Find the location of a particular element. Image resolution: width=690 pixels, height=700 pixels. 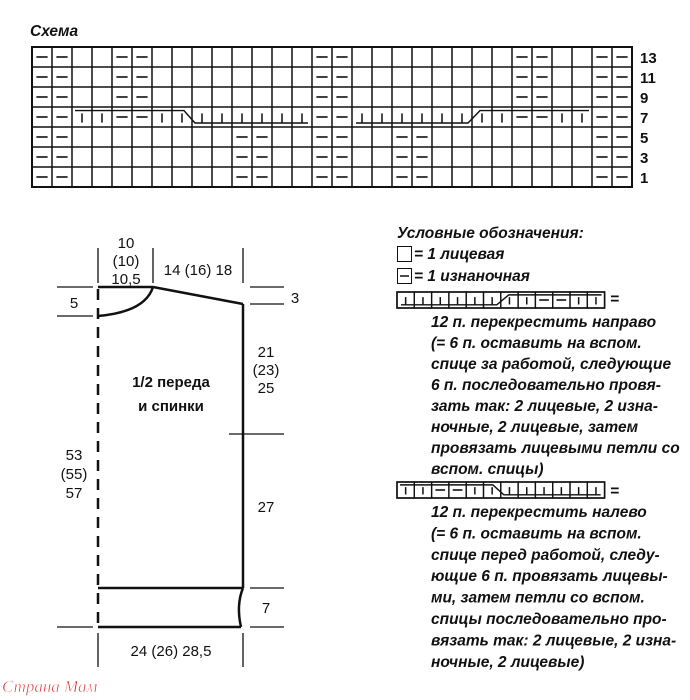

legend-text-line: ночные, 2 лицевые) is located at coordinates (507, 662).